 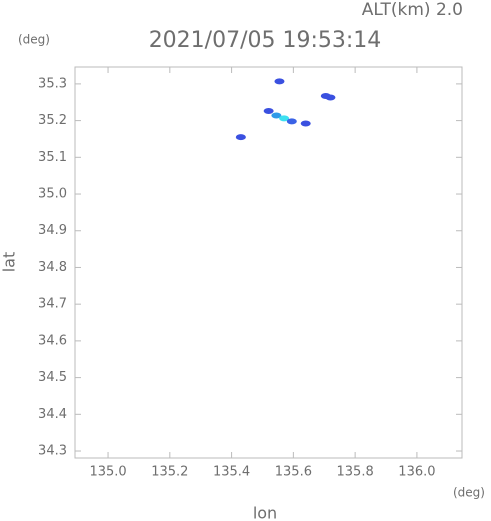 I want to click on x-tick-label: 135.4, so click(x=231, y=472).